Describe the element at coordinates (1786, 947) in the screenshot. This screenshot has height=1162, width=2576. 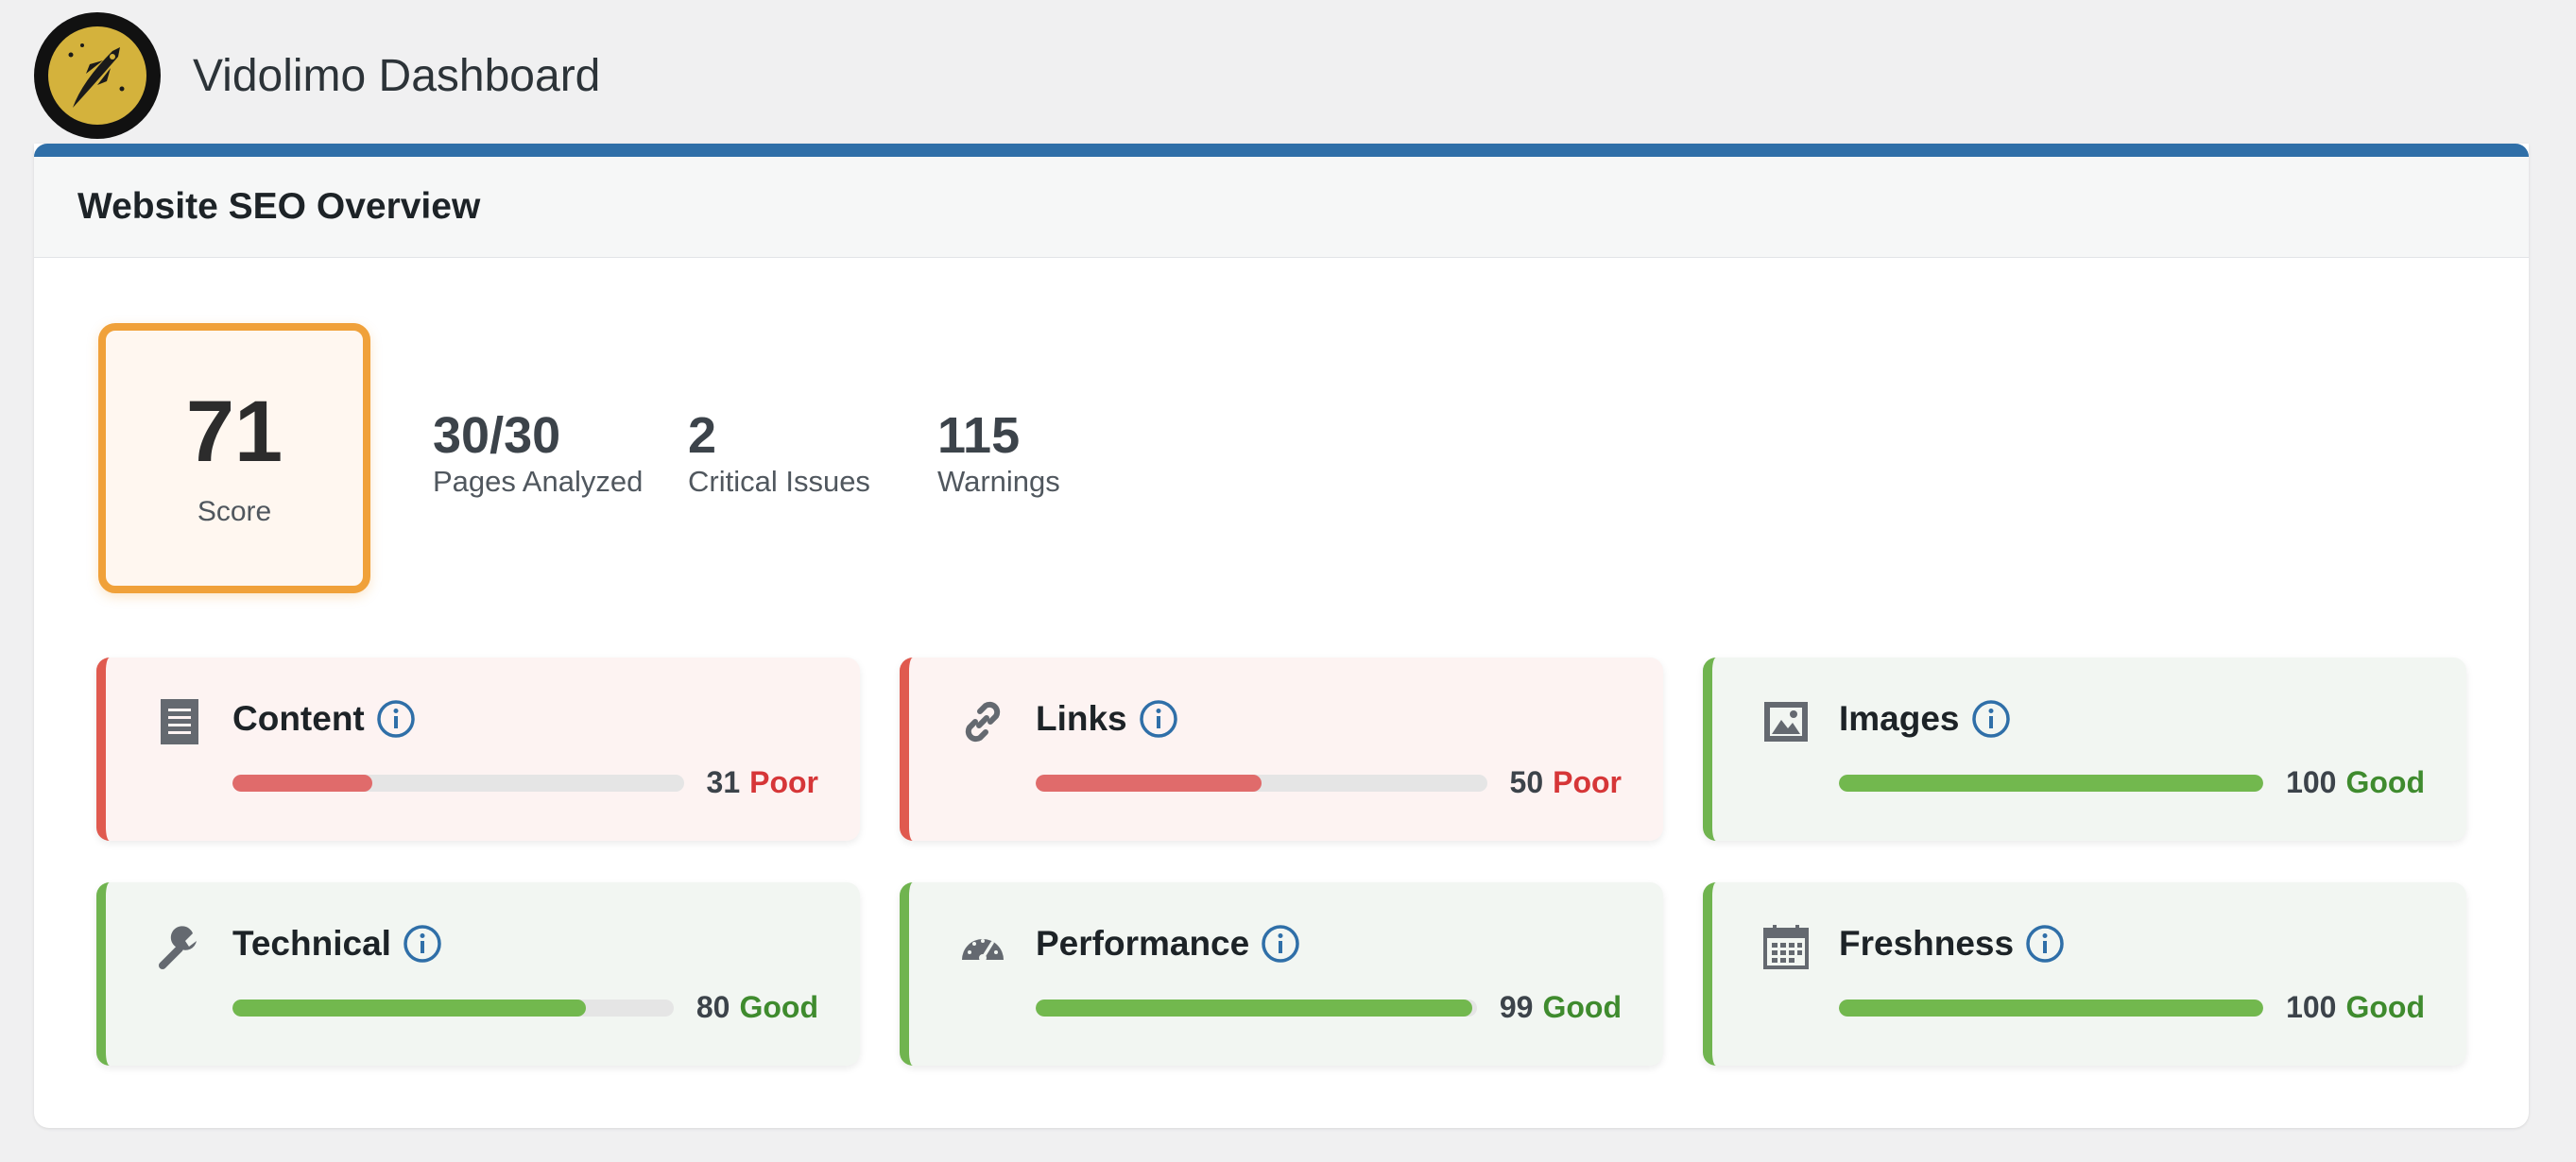
I see `calendar-icon` at that location.